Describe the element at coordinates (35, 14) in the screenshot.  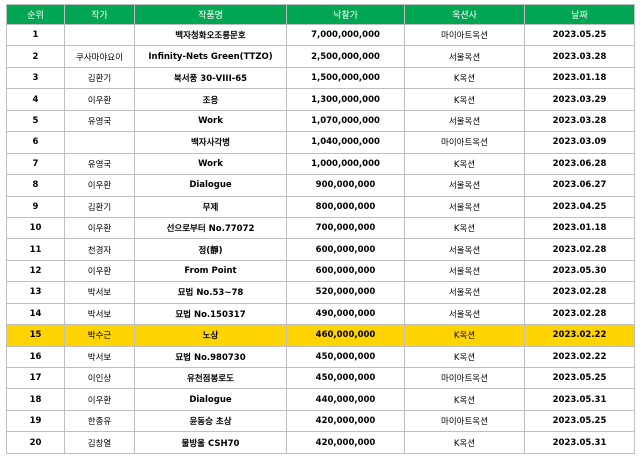
I see `header-rank: 순위` at that location.